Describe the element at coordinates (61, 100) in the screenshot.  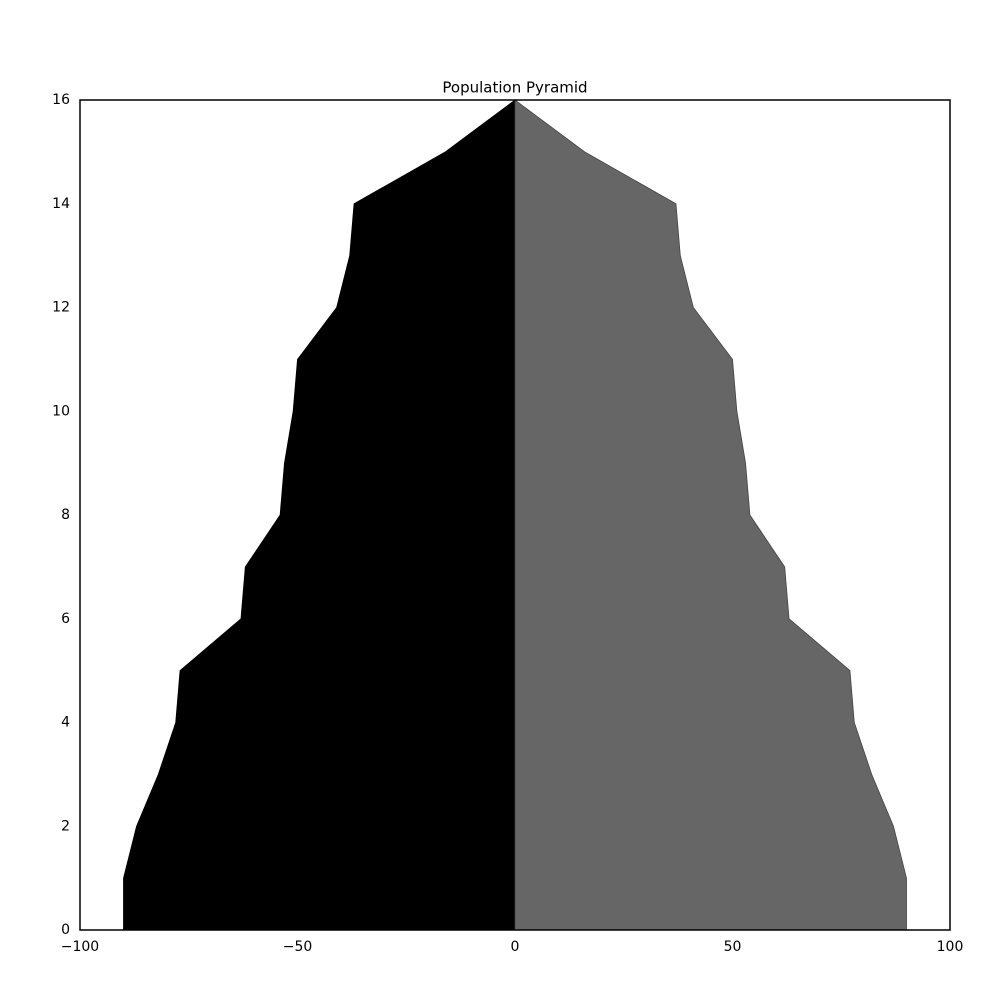
I see `y-tick-label: 16` at that location.